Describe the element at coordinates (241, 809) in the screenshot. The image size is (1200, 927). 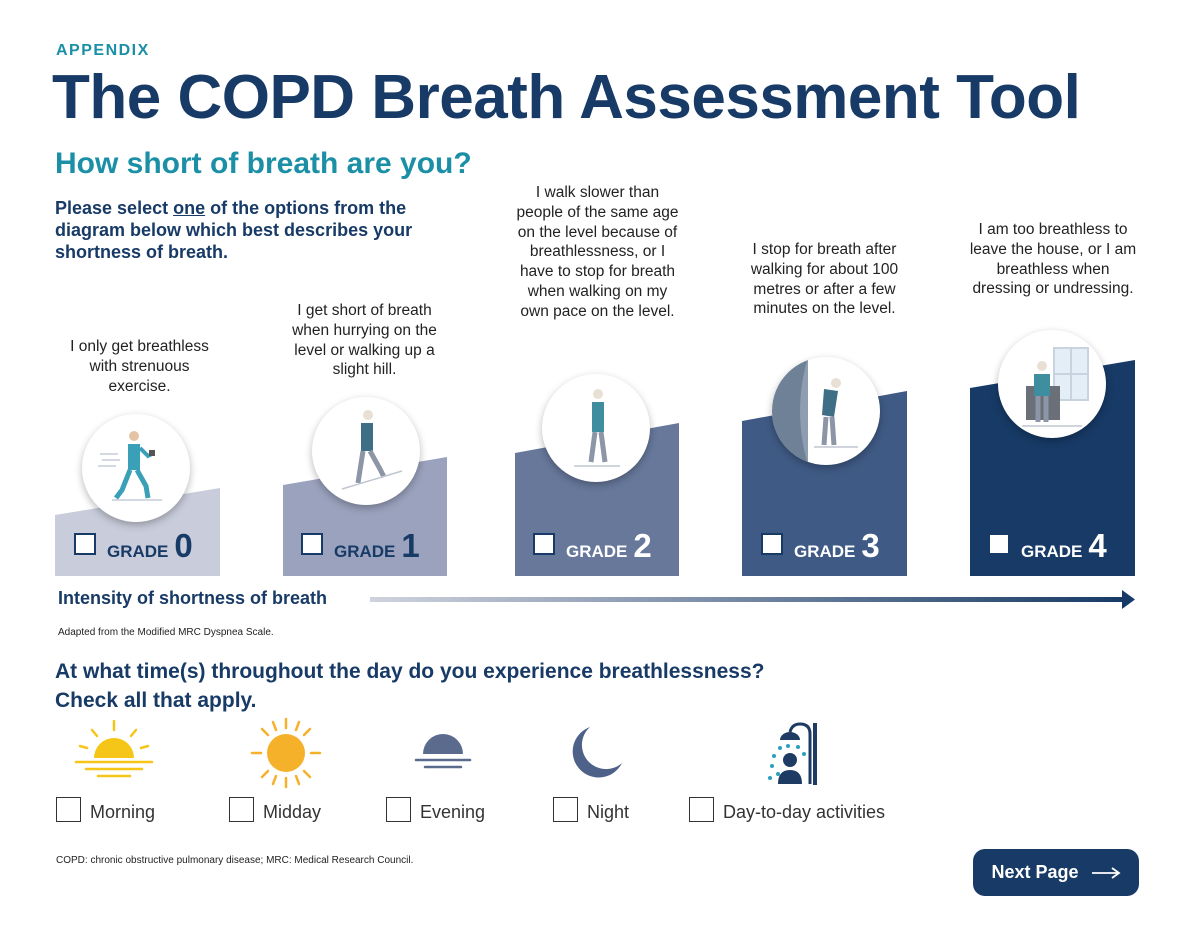
I see `midday-checkbox` at that location.